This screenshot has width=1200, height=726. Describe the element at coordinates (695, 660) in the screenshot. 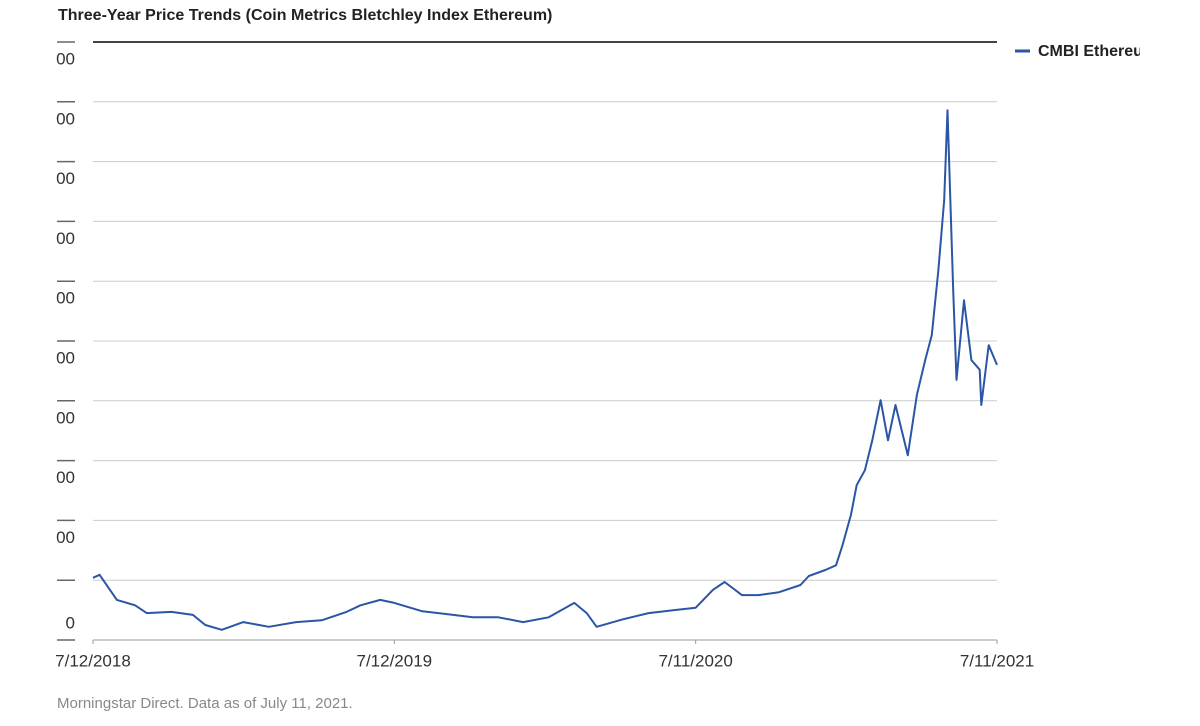

I see `x-tick-label: 7/11/2020` at that location.